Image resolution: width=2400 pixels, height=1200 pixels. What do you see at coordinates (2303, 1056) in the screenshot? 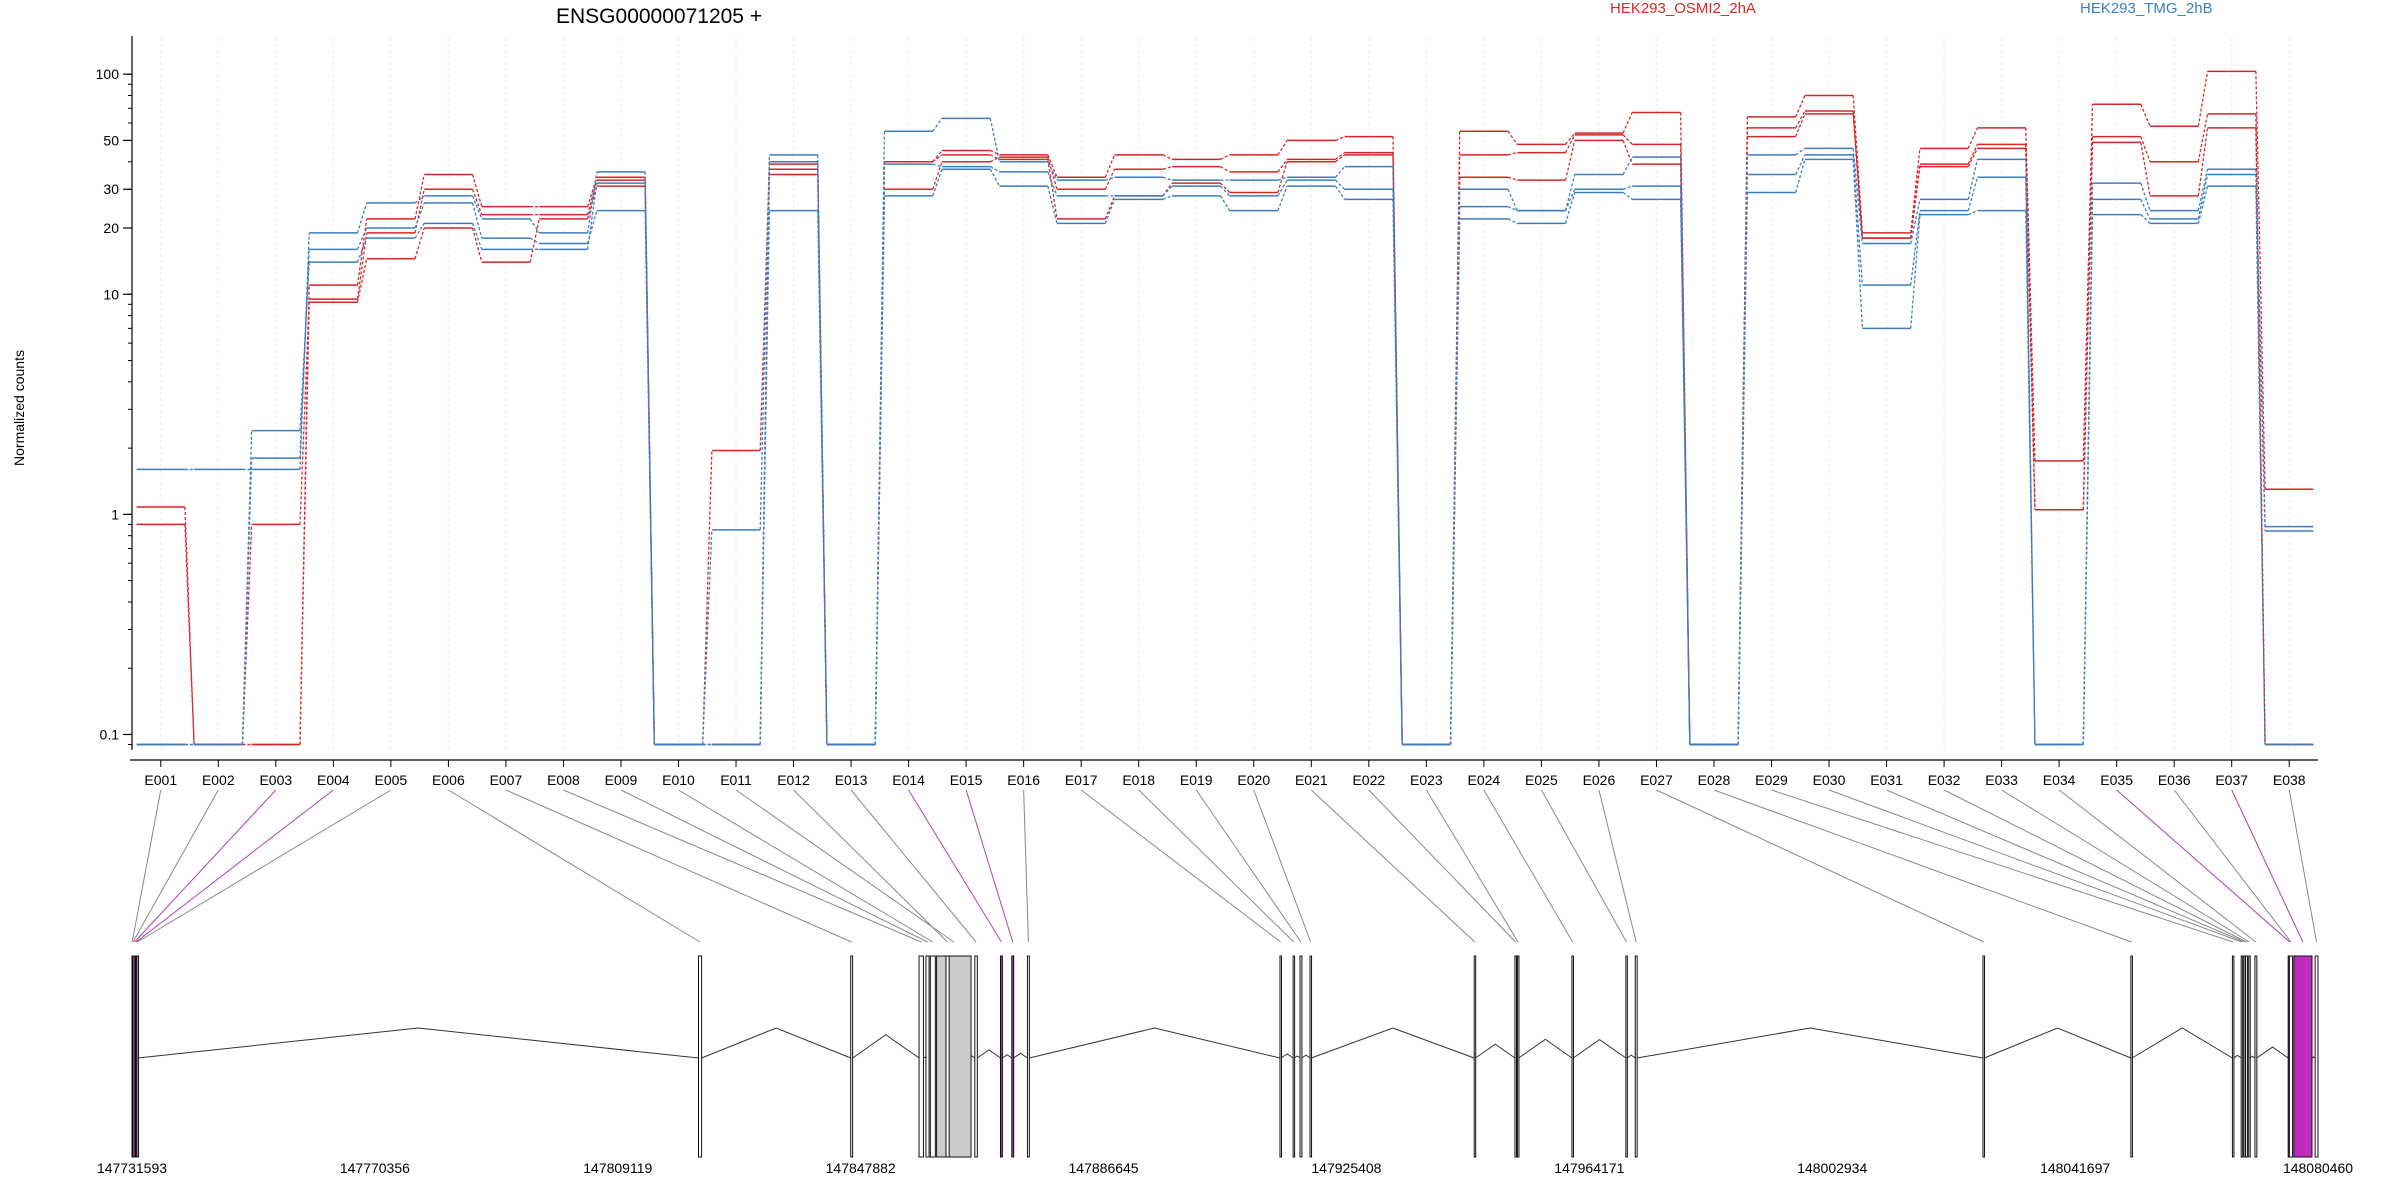
I see `exon-box-e037` at bounding box center [2303, 1056].